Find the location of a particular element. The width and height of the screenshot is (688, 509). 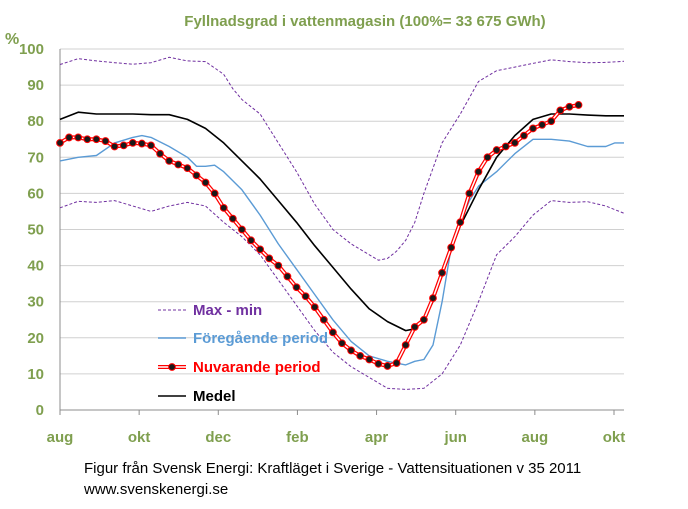

y-tick-label: 70 is located at coordinates (35, 157).